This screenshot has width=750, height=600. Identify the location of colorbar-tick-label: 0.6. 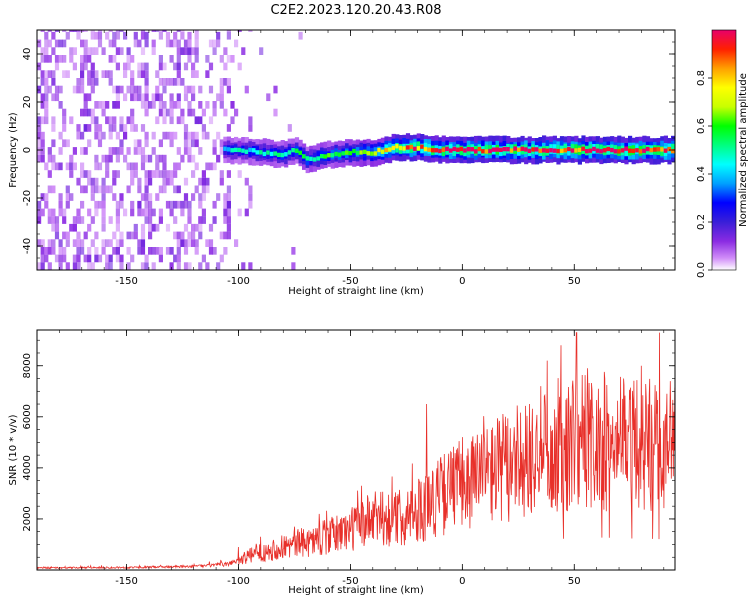
(701, 126).